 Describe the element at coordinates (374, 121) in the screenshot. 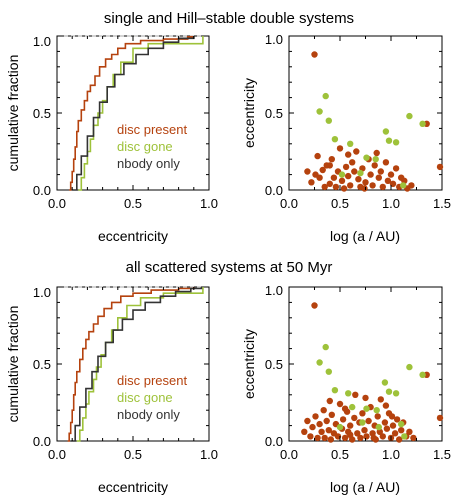

I see `scatter-points-layer` at that location.